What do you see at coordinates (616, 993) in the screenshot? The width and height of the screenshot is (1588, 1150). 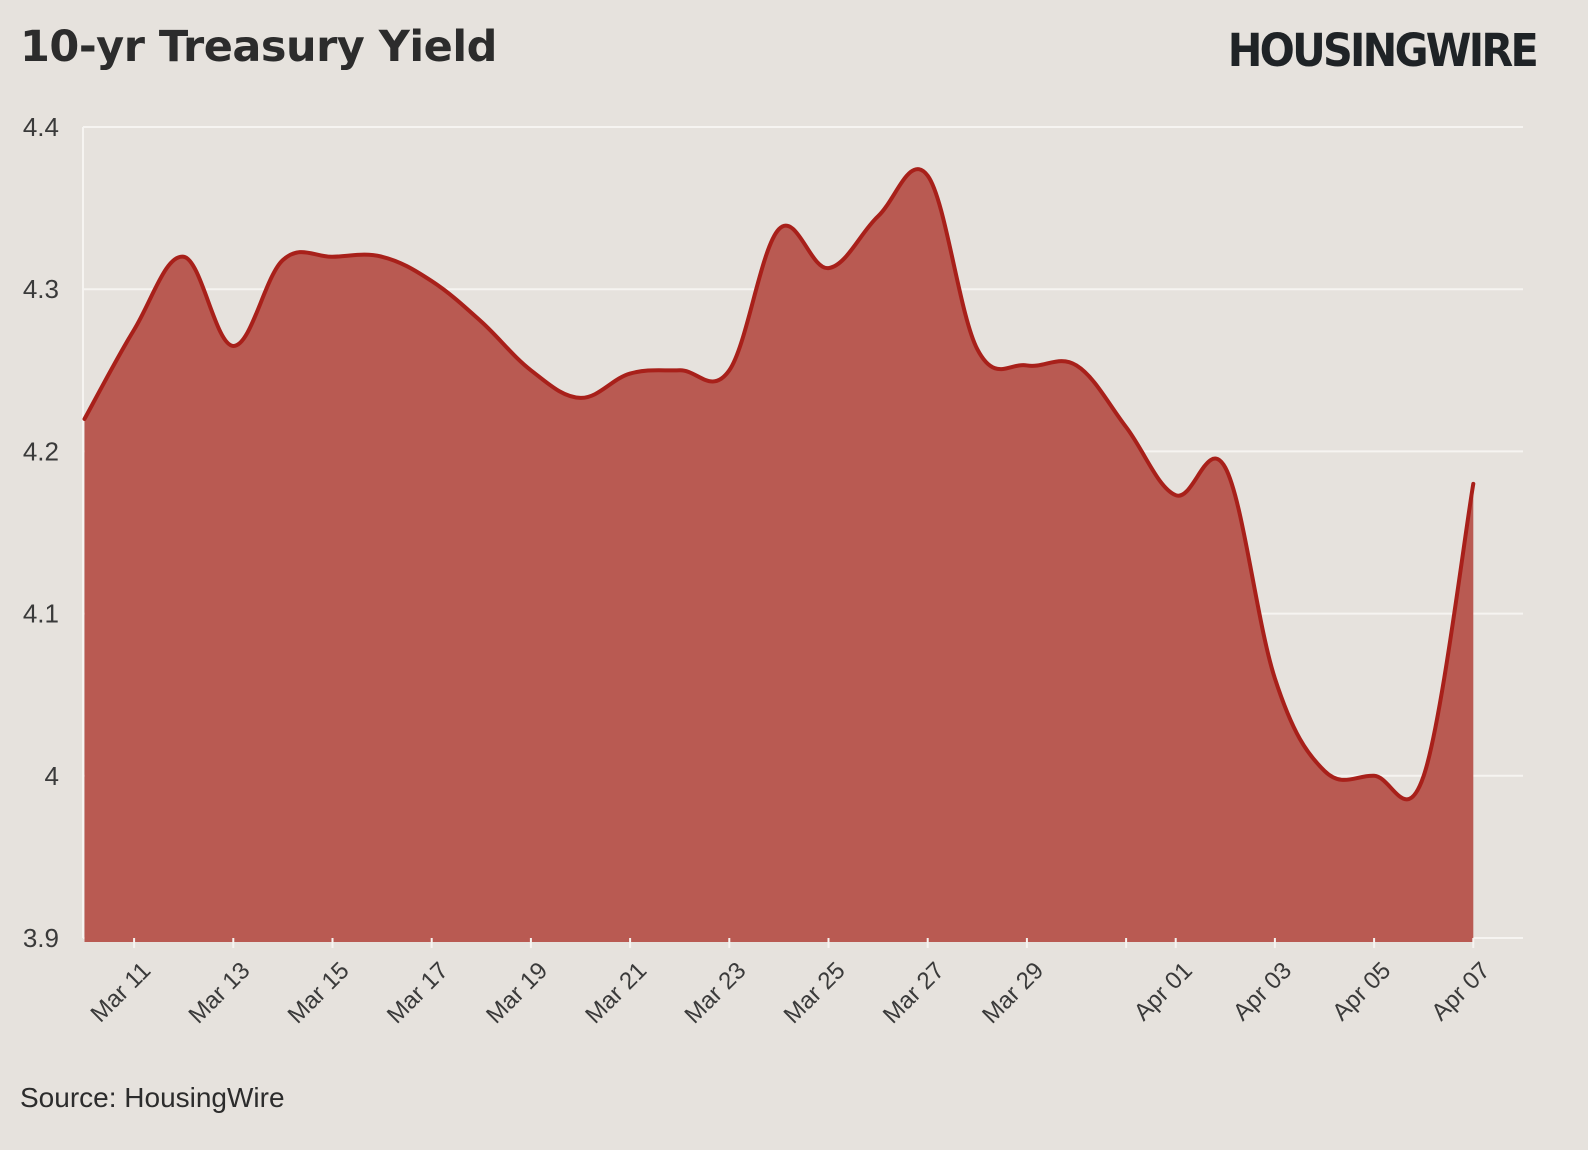 I see `x-tick-label: Mar 21` at bounding box center [616, 993].